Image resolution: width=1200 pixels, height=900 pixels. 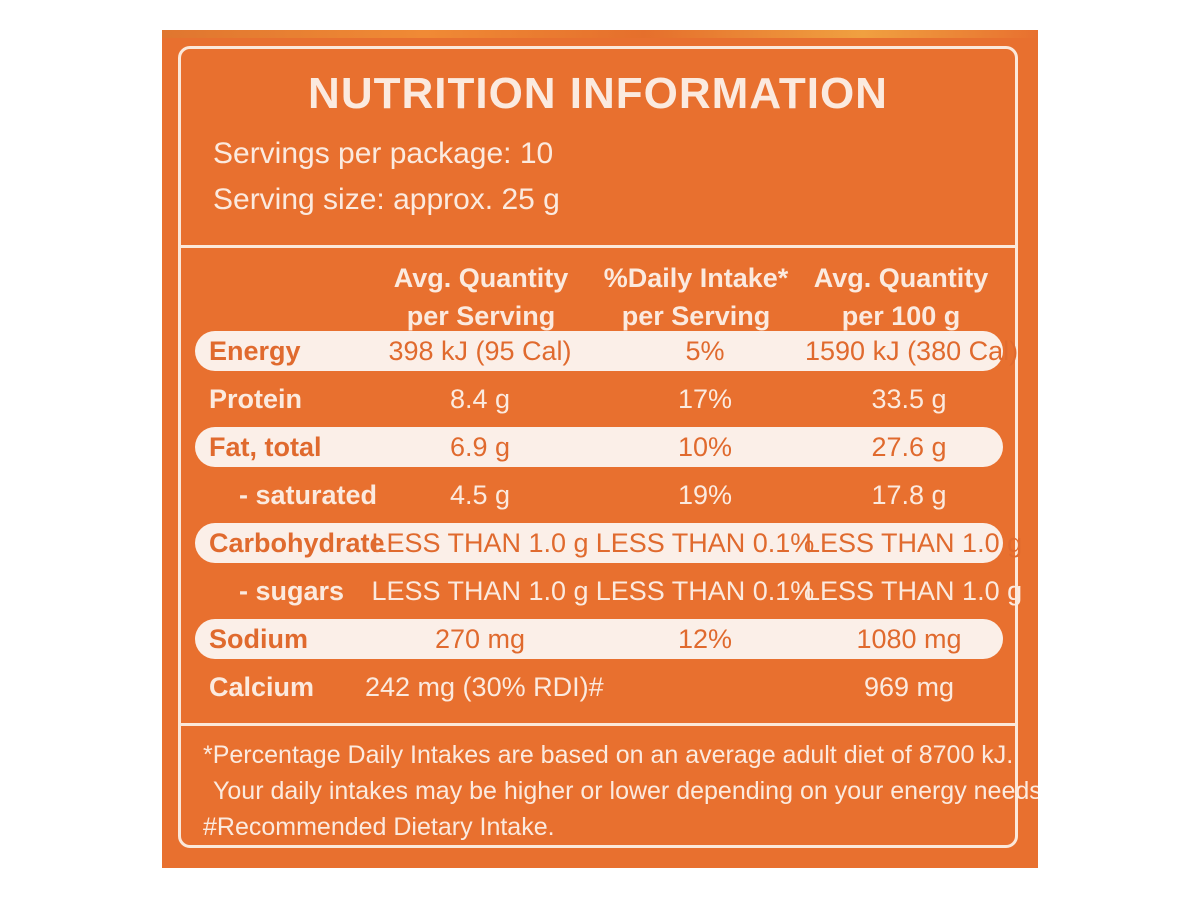 I want to click on nutrient-name: Energy, so click(x=255, y=351).